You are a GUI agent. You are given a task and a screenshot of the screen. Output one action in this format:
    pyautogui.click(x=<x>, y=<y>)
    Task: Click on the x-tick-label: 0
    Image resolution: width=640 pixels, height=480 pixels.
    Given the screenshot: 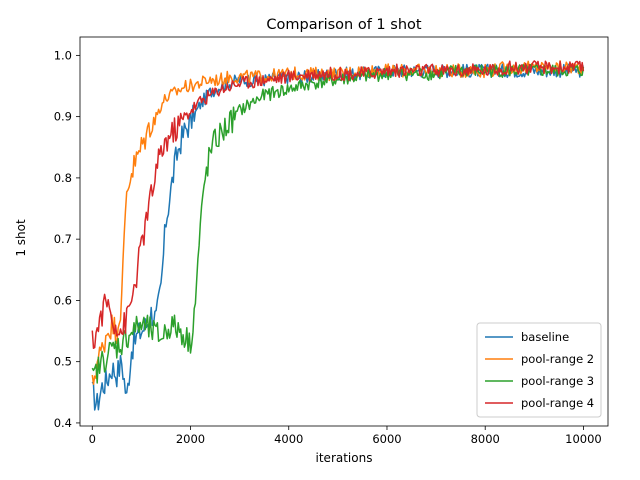 What is the action you would take?
    pyautogui.click(x=92, y=439)
    